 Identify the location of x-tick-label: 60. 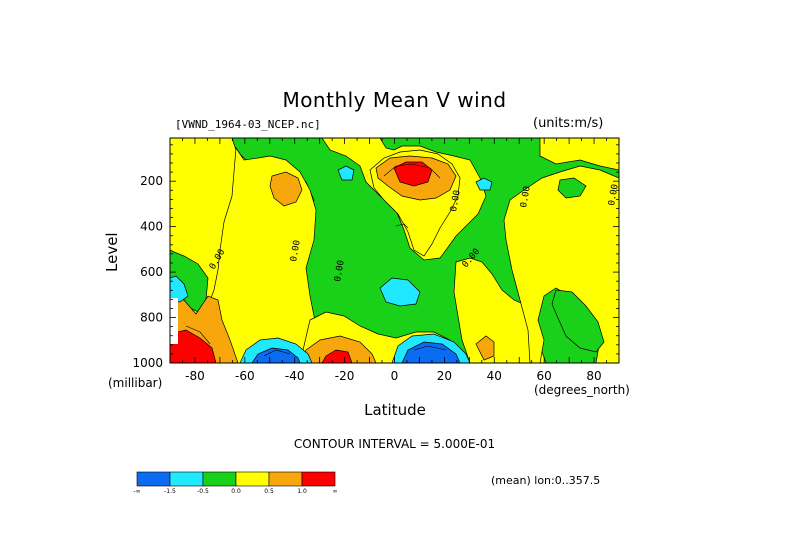
(544, 376).